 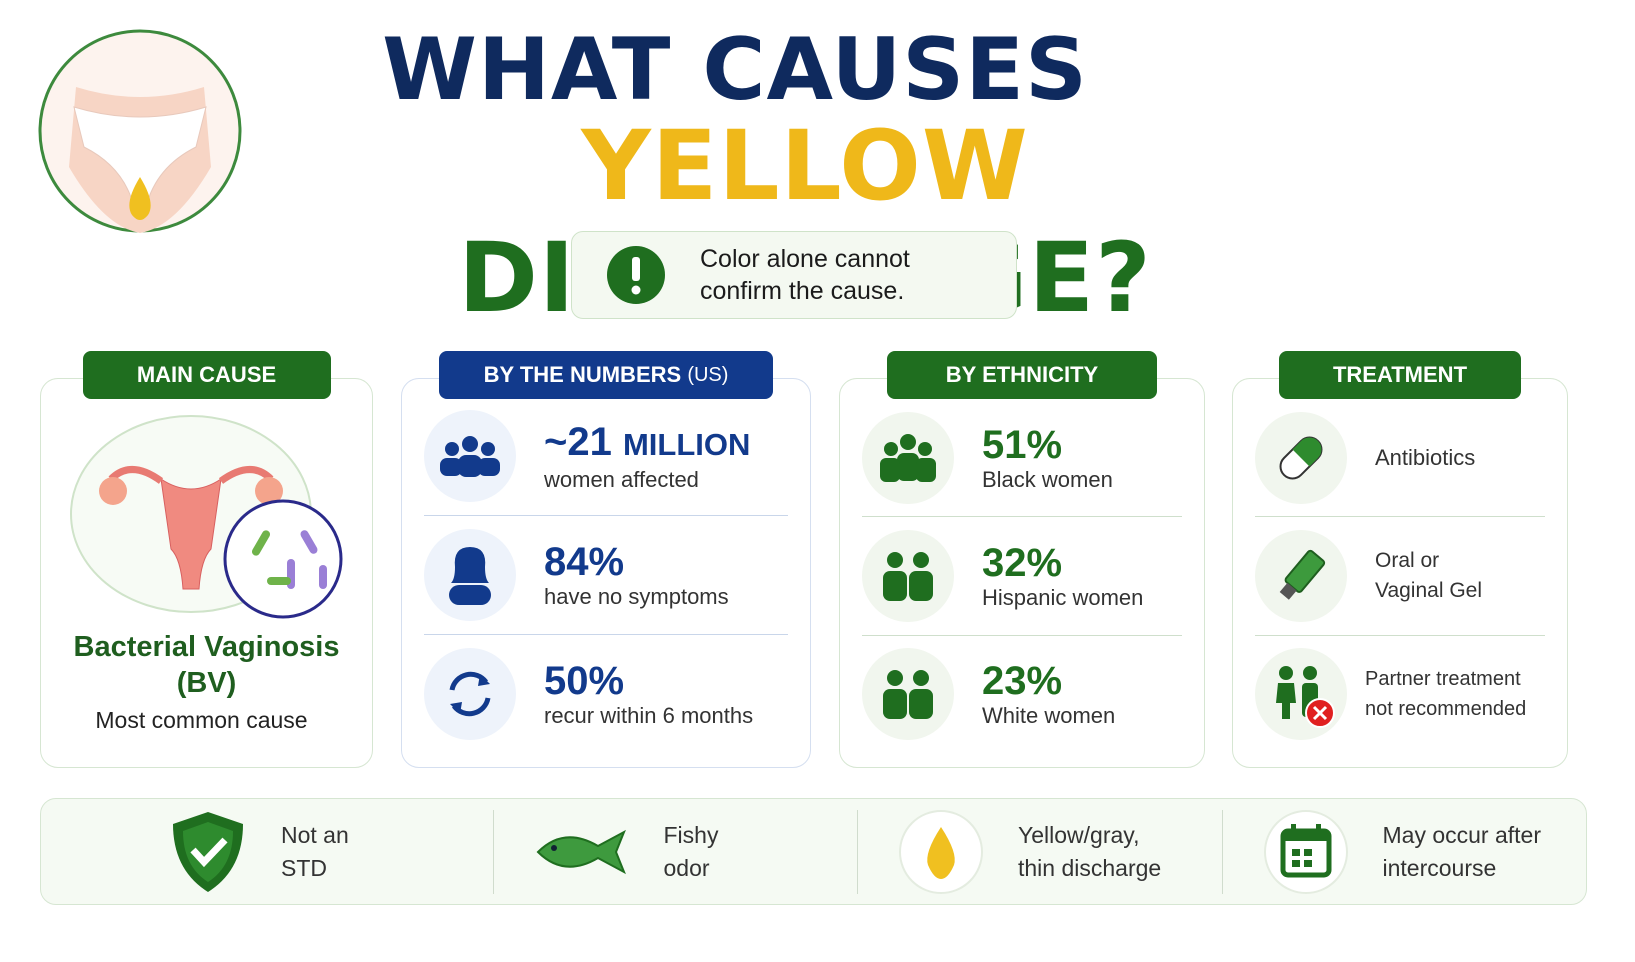 I want to click on stat-text: 32% Hispanic women, so click(x=1062, y=576).